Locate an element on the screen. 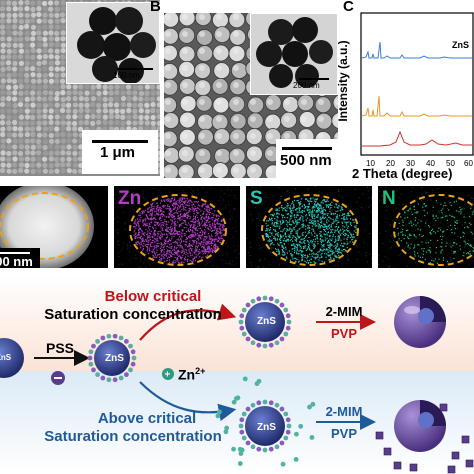 This screenshot has width=474, height=474. above-critical-line2: Saturation concentration is located at coordinates (133, 436).